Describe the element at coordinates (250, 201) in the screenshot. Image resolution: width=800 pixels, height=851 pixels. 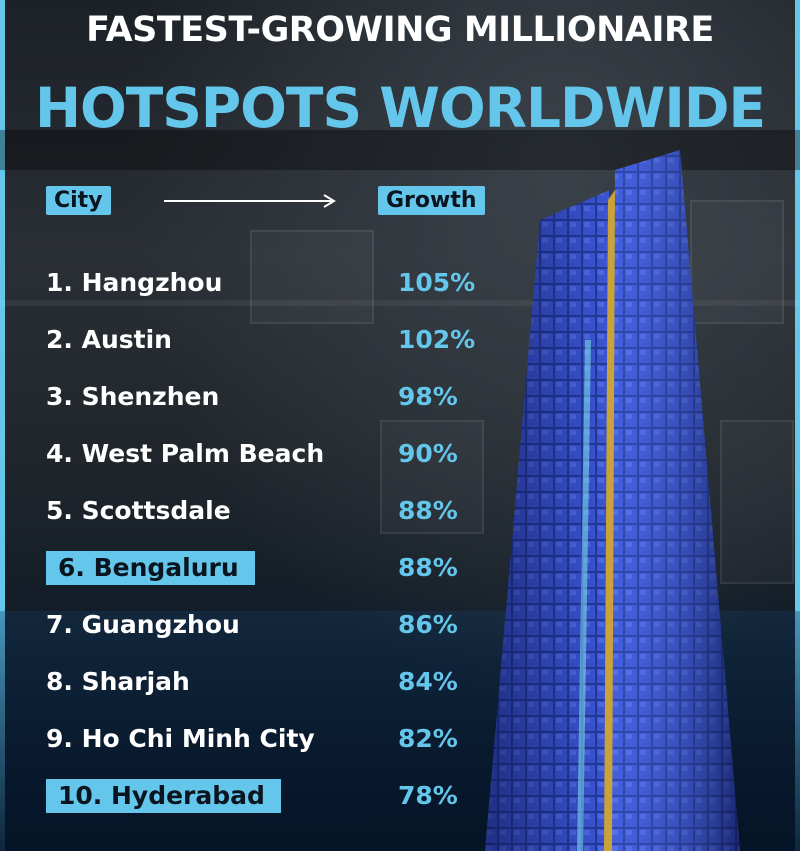
I see `arrow-right-icon` at that location.